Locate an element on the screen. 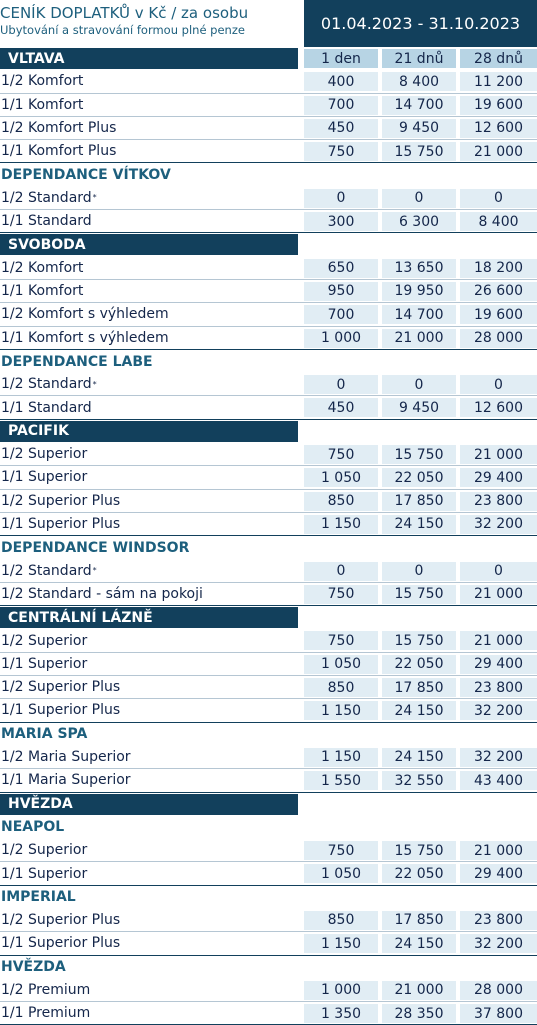  table-row: 1/1 Superior 1 050 22 050 29 400 is located at coordinates (268, 874).